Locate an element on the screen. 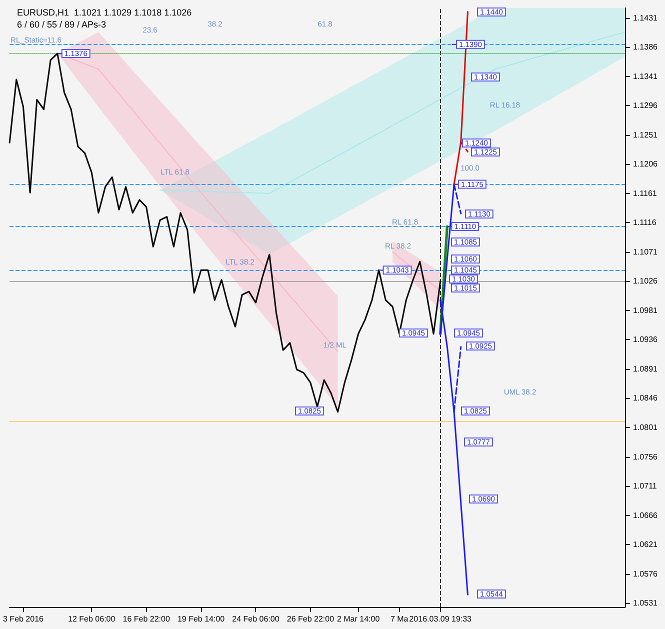 The width and height of the screenshot is (665, 629). y-tick-label: 1.0936 is located at coordinates (645, 339).